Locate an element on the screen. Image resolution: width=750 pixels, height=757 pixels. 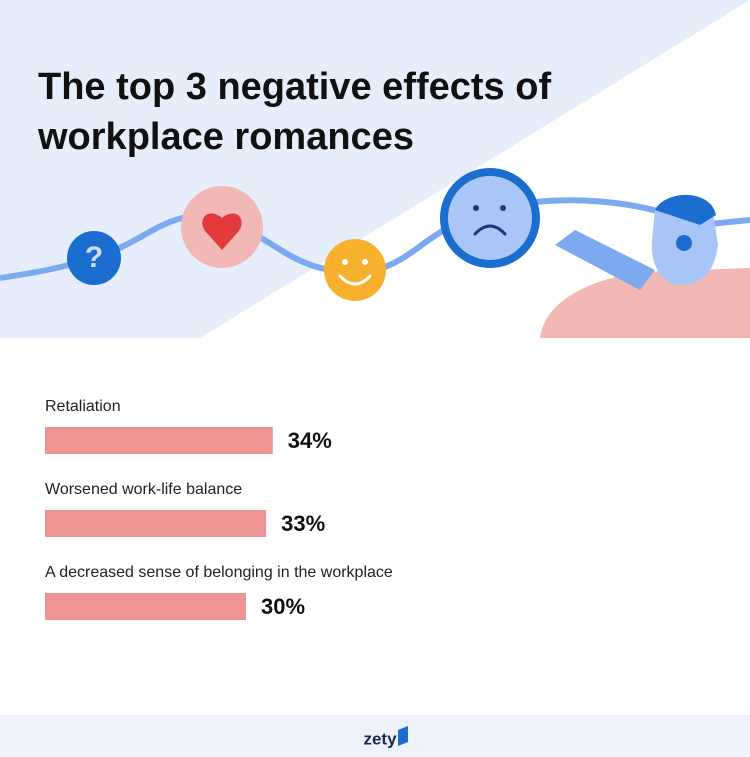
brand-mark is located at coordinates (403, 736).